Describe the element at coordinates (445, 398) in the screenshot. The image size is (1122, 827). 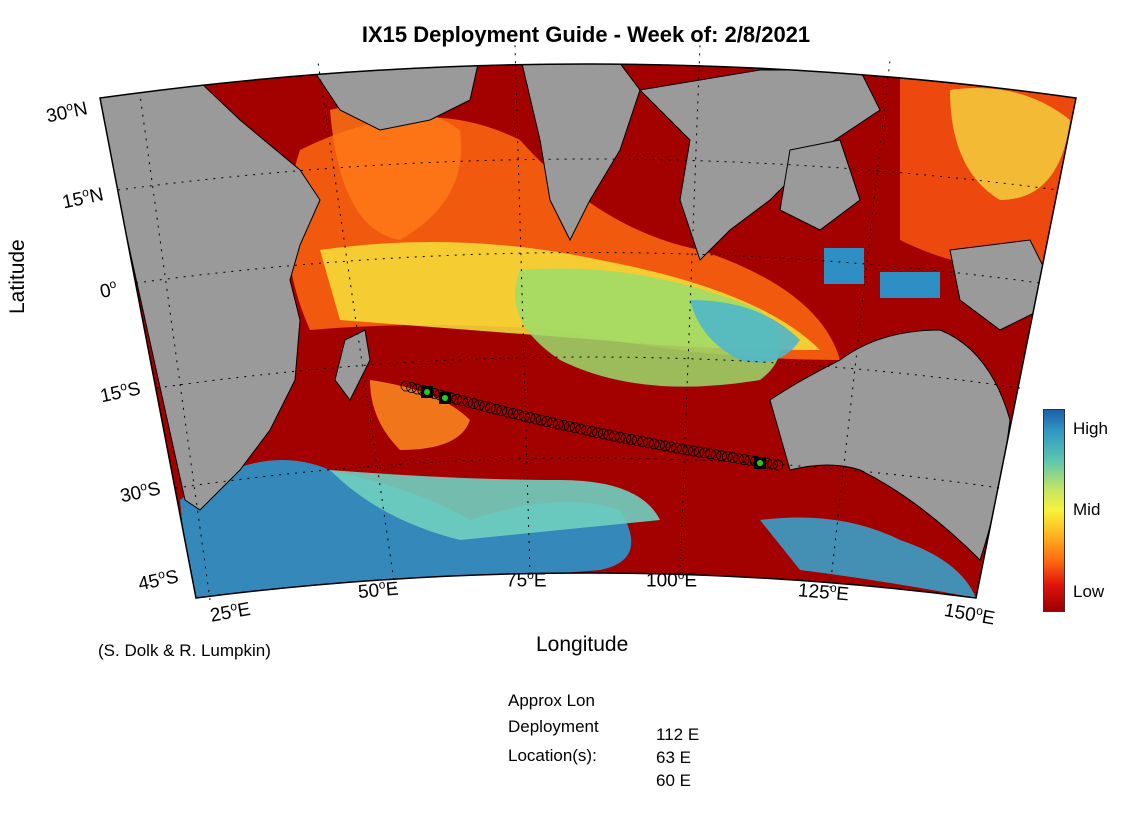
I see `deployment-dot-63e` at that location.